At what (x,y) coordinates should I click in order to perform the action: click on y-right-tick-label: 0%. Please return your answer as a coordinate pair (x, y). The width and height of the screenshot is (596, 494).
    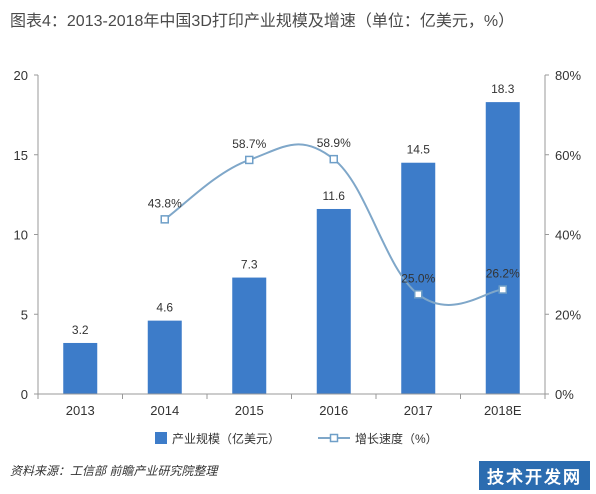
    Looking at the image, I should click on (564, 394).